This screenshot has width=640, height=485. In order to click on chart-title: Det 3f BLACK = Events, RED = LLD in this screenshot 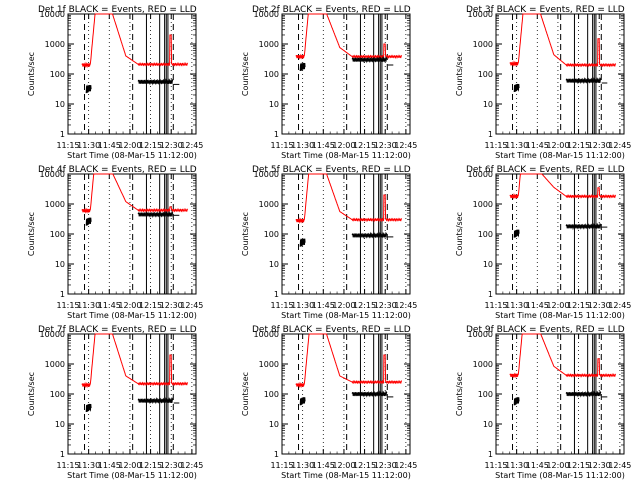, I will do `click(545, 10)`.